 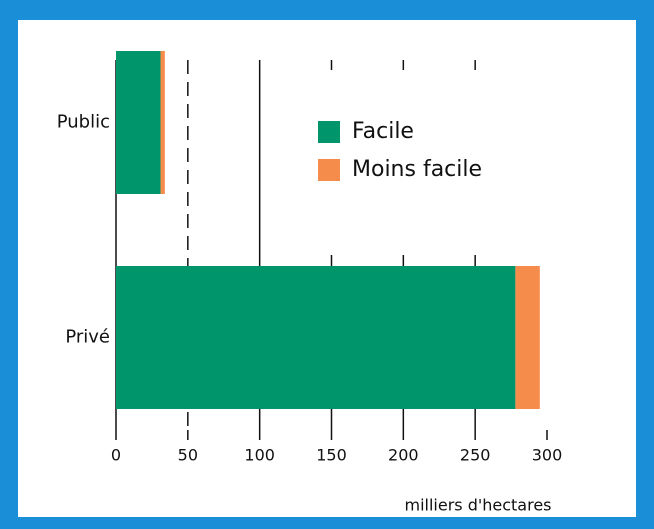 I want to click on x-tick-label: 0, so click(x=116, y=455).